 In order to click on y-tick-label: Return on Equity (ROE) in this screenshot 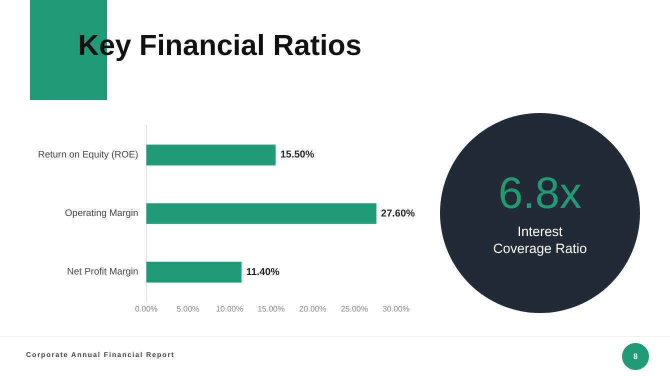, I will do `click(88, 155)`.